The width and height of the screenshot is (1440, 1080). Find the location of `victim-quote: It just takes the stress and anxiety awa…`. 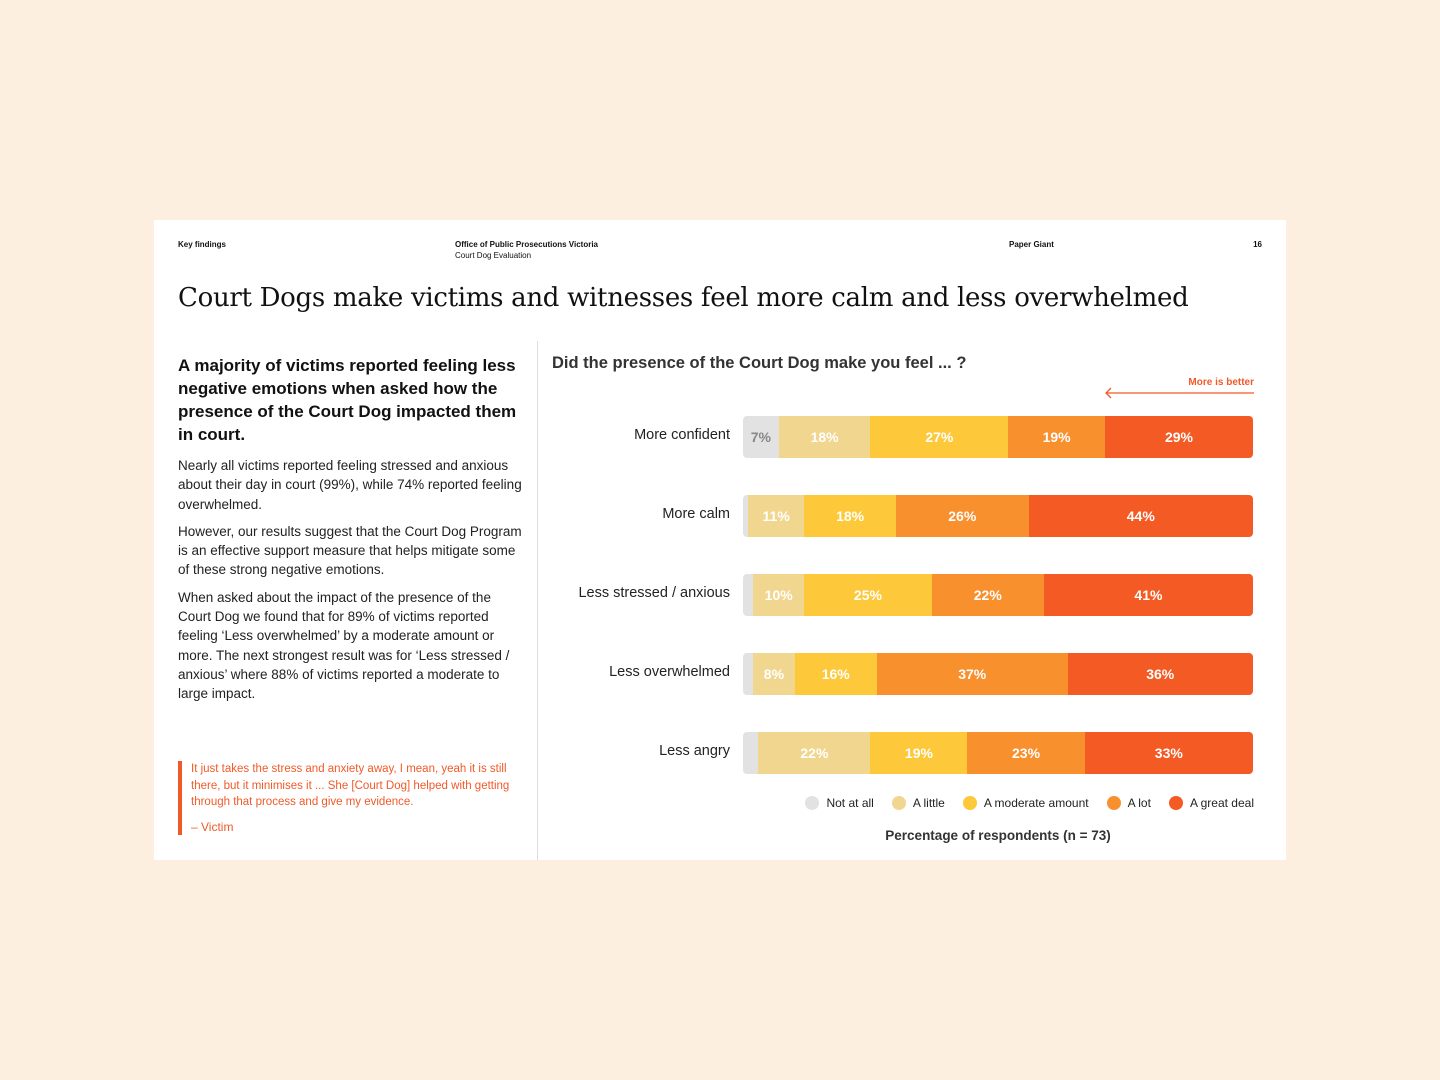

victim-quote: It just takes the stress and anxiety awa… is located at coordinates (349, 798).